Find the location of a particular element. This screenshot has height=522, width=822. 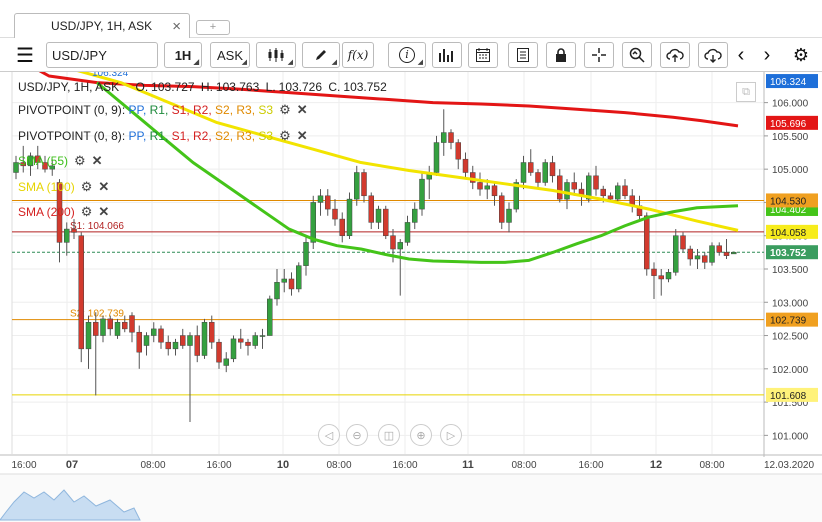

info-button: i ◢ is located at coordinates (407, 55).